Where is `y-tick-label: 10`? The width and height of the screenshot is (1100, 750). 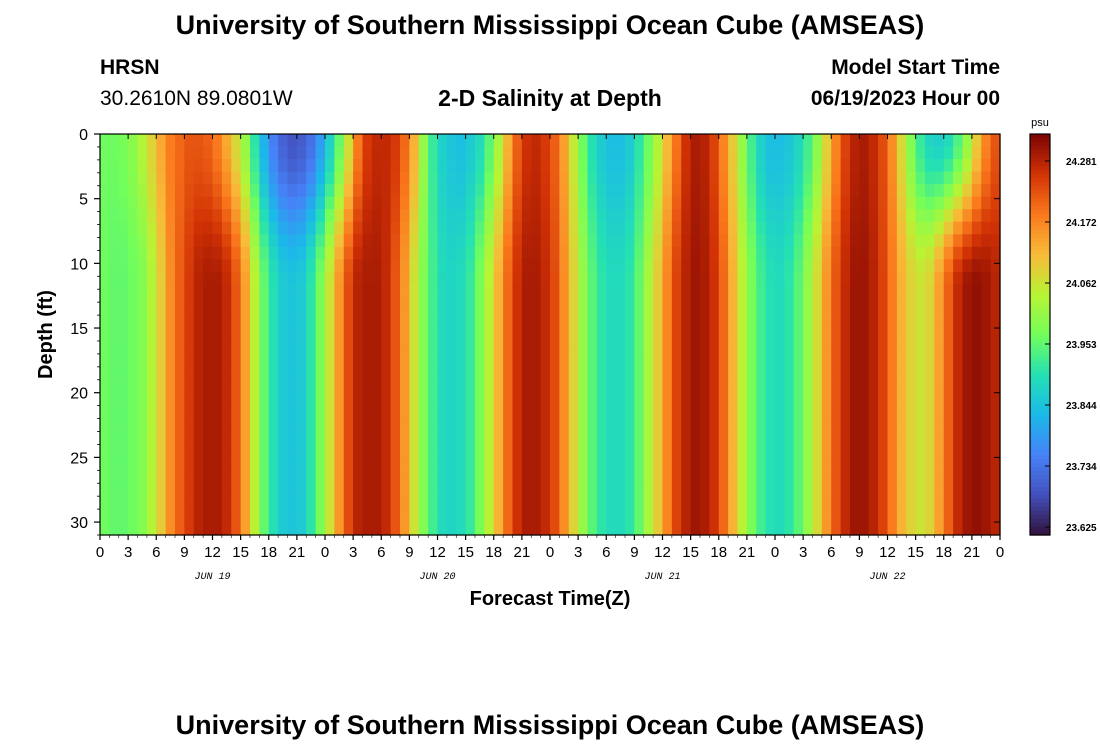
y-tick-label: 10 is located at coordinates (79, 264).